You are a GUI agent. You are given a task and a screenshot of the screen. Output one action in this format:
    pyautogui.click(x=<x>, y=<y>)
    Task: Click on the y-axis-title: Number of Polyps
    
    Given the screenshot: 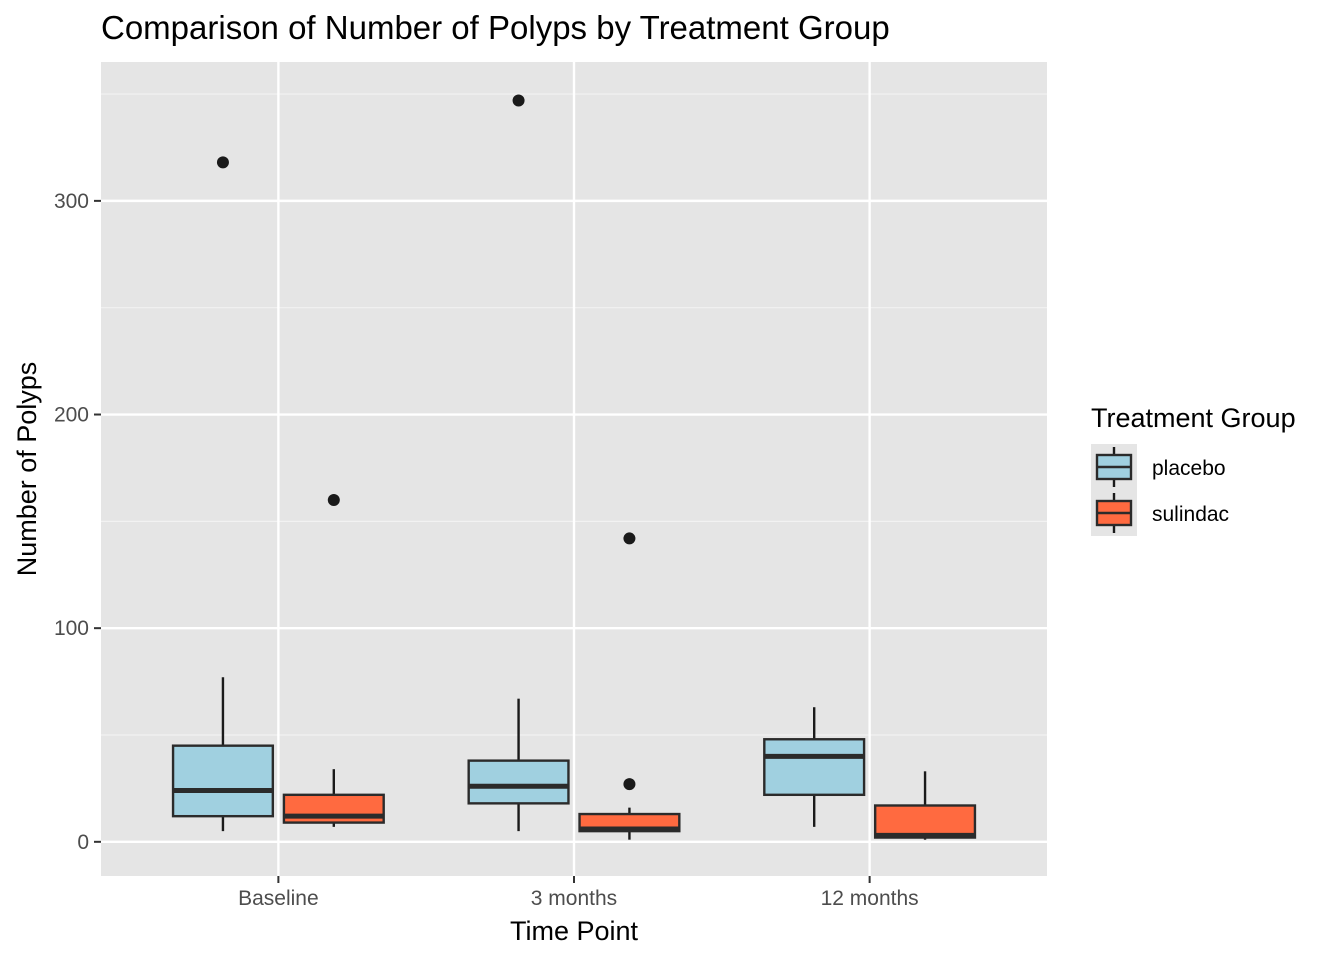 What is the action you would take?
    pyautogui.click(x=27, y=469)
    